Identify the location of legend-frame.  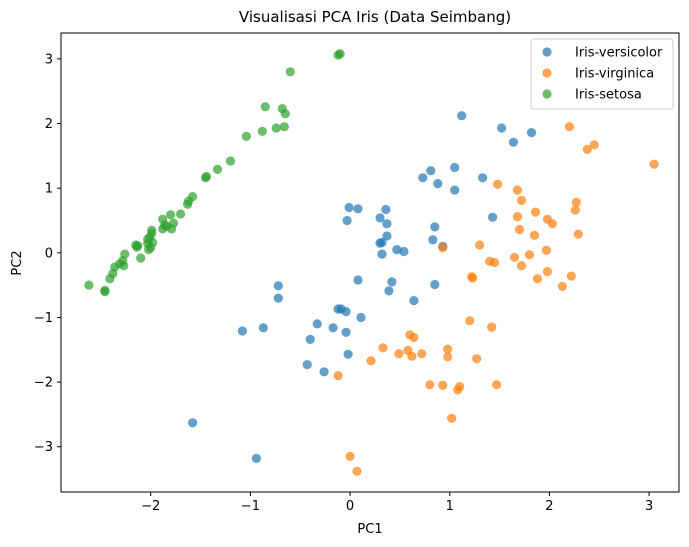
(602, 74).